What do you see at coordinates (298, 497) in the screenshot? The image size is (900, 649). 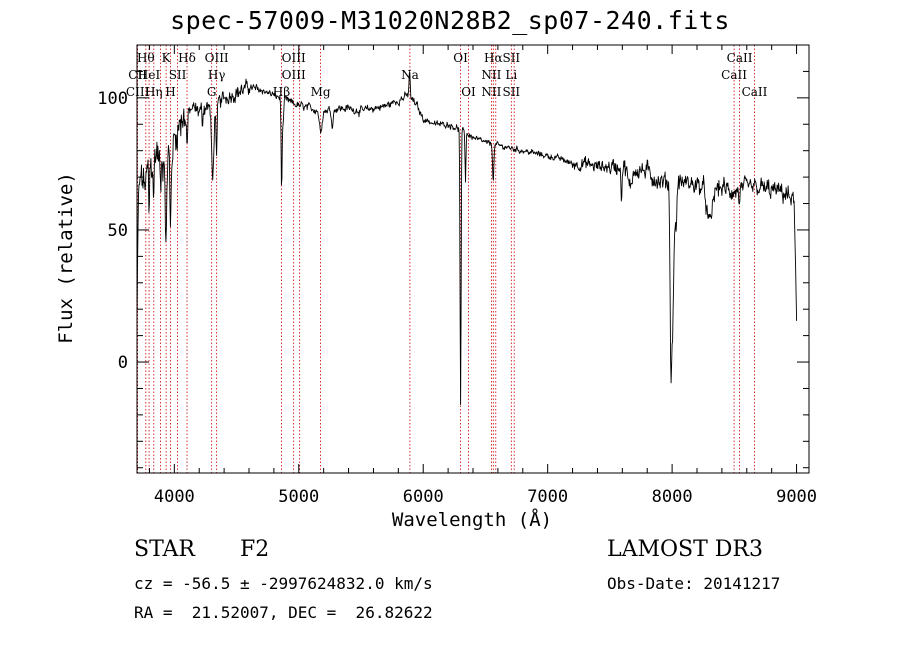 I see `x-tick-label: 5000` at bounding box center [298, 497].